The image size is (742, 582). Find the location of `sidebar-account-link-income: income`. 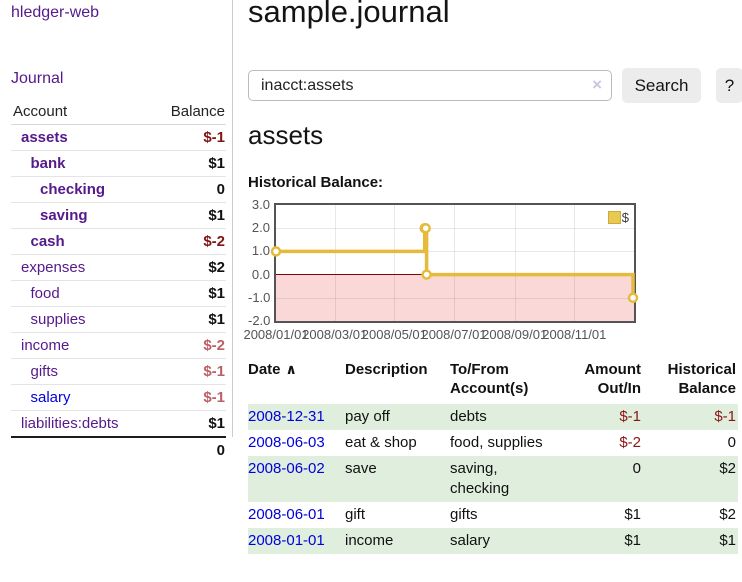

sidebar-account-link-income: income is located at coordinates (45, 345).